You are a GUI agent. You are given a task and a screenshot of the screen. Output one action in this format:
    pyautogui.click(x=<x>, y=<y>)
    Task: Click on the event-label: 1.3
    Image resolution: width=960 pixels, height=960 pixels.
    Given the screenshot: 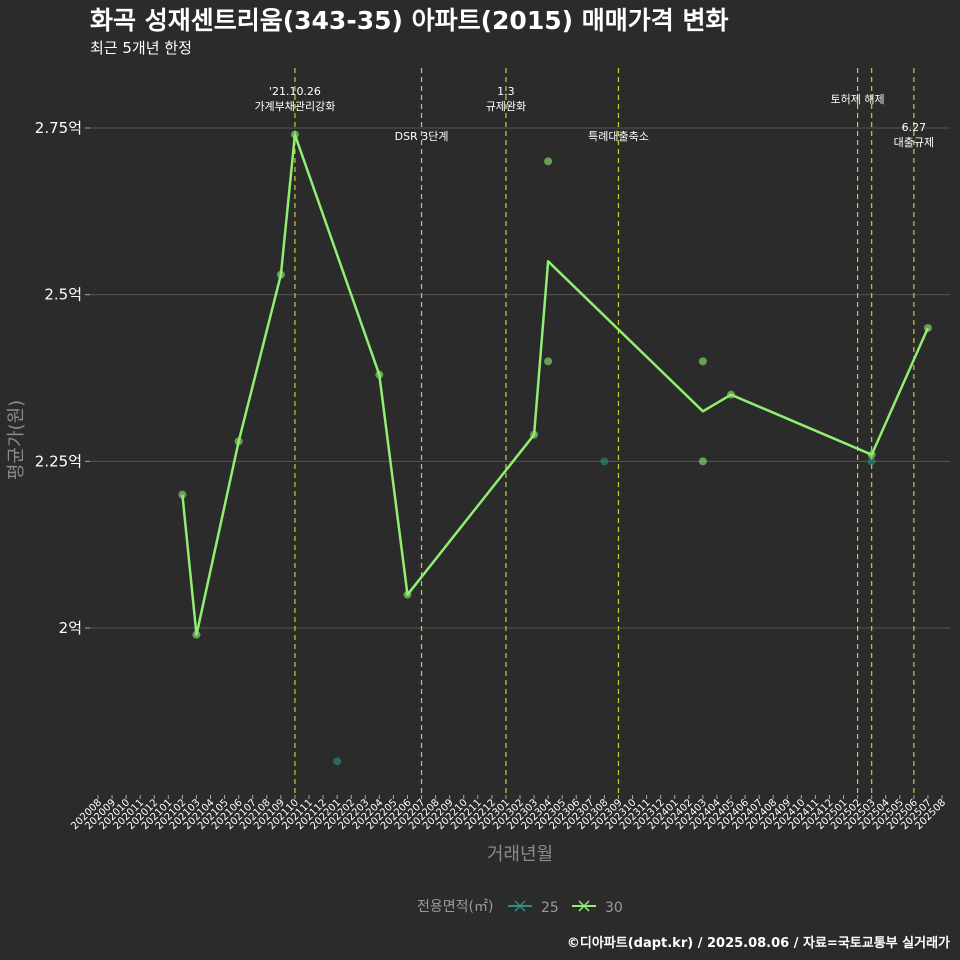 What is the action you would take?
    pyautogui.click(x=506, y=91)
    